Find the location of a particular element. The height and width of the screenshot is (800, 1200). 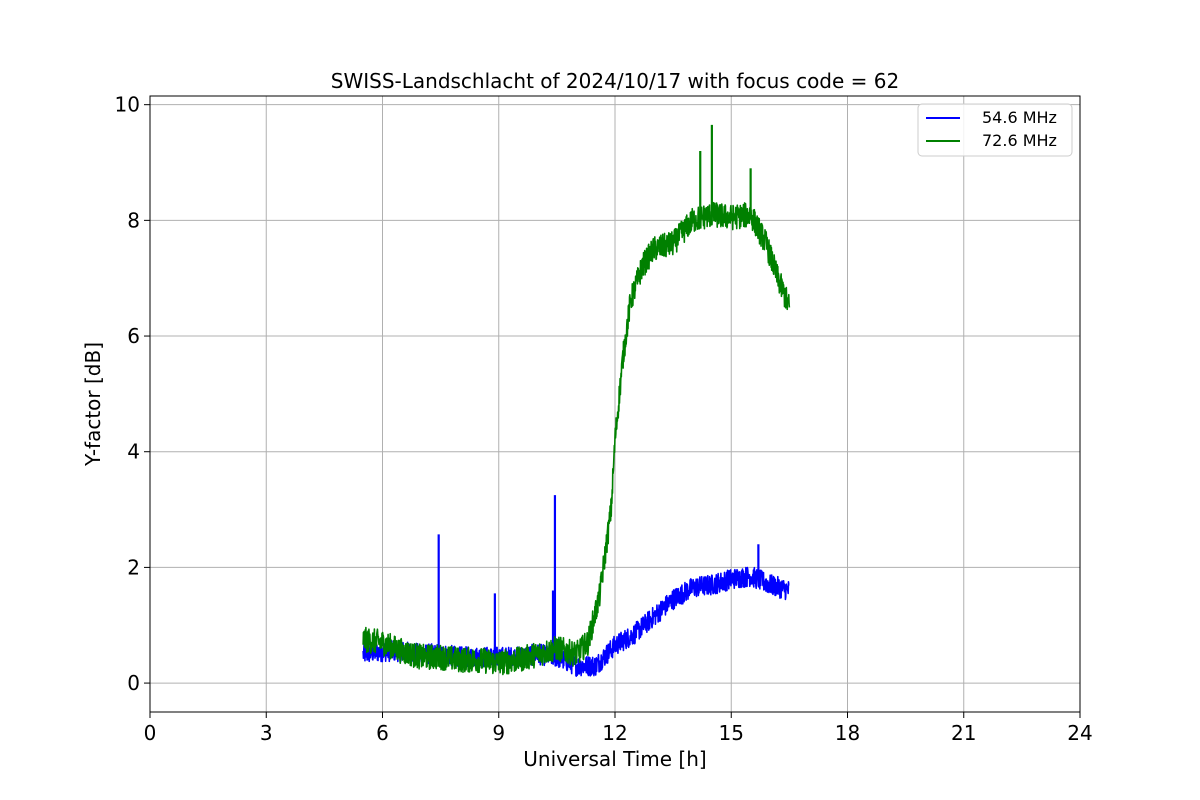

legend-label-72-6-mhz: 72.6 MHz is located at coordinates (1019, 140).